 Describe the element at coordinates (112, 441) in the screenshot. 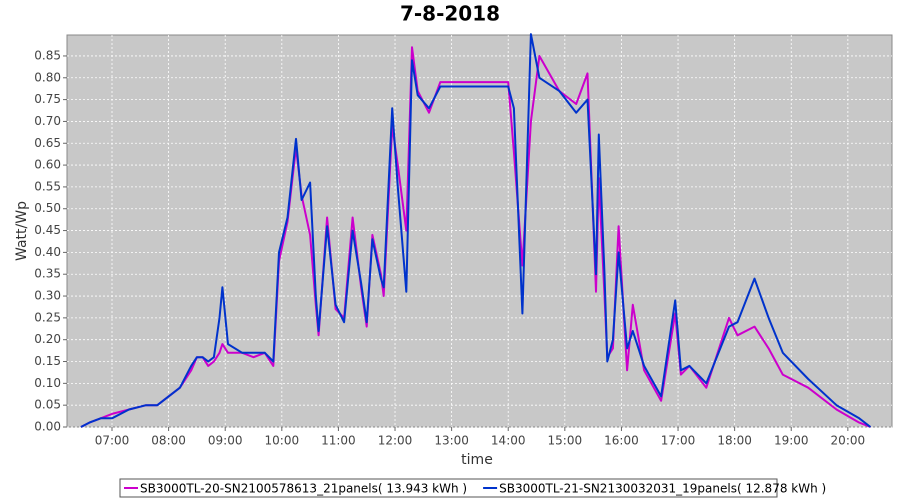

I see `x-tick-label: 07:00` at that location.